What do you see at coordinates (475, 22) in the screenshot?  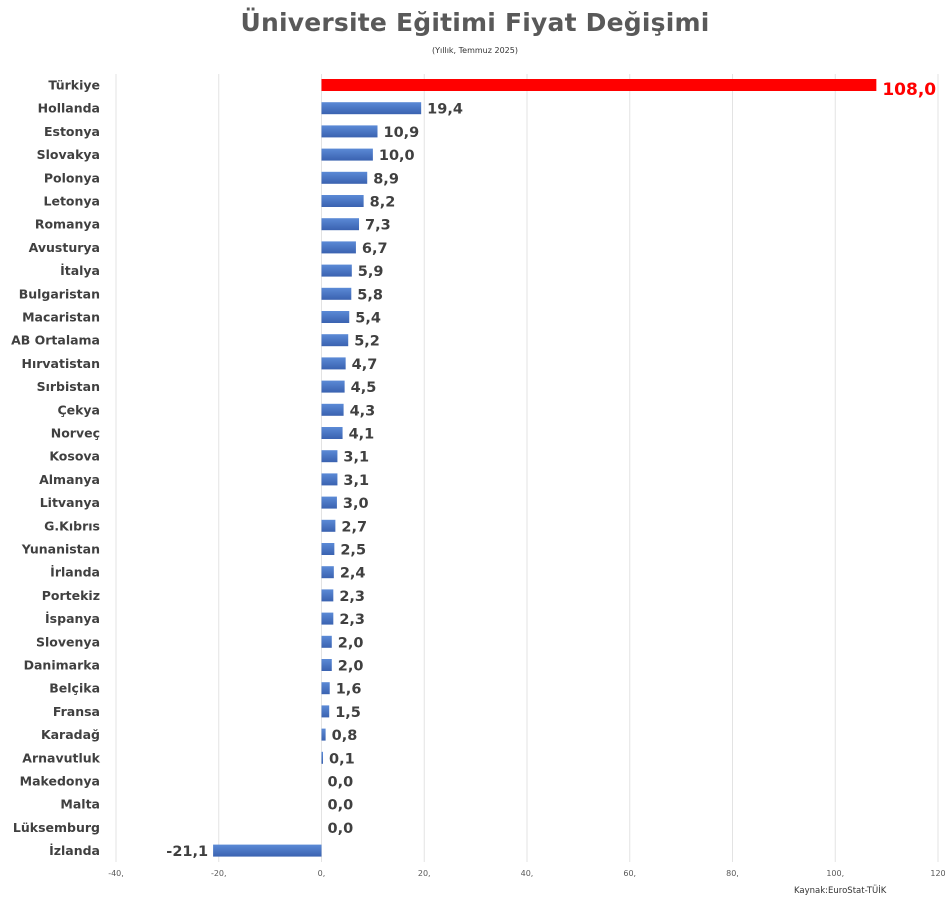 I see `chart-title: Üniversite Eğitimi Fiyat Değişimi` at bounding box center [475, 22].